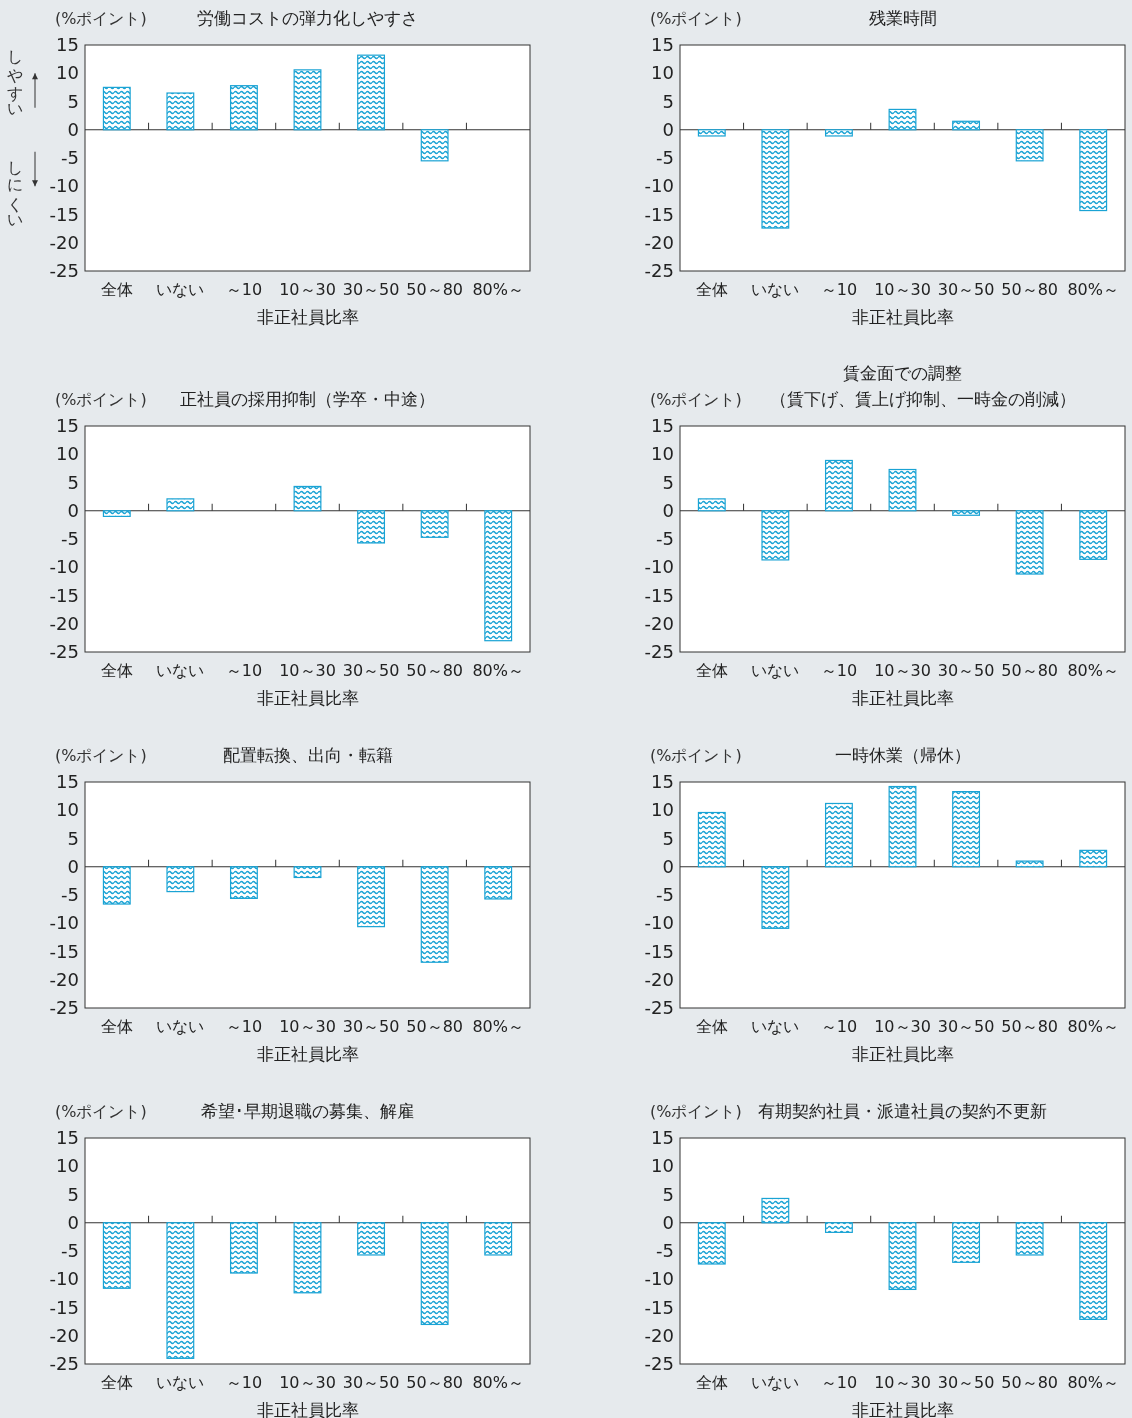 The width and height of the screenshot is (1132, 1418). What do you see at coordinates (902, 755) in the screenshot?
I see `chart-title: 一時休業（帰休）` at bounding box center [902, 755].